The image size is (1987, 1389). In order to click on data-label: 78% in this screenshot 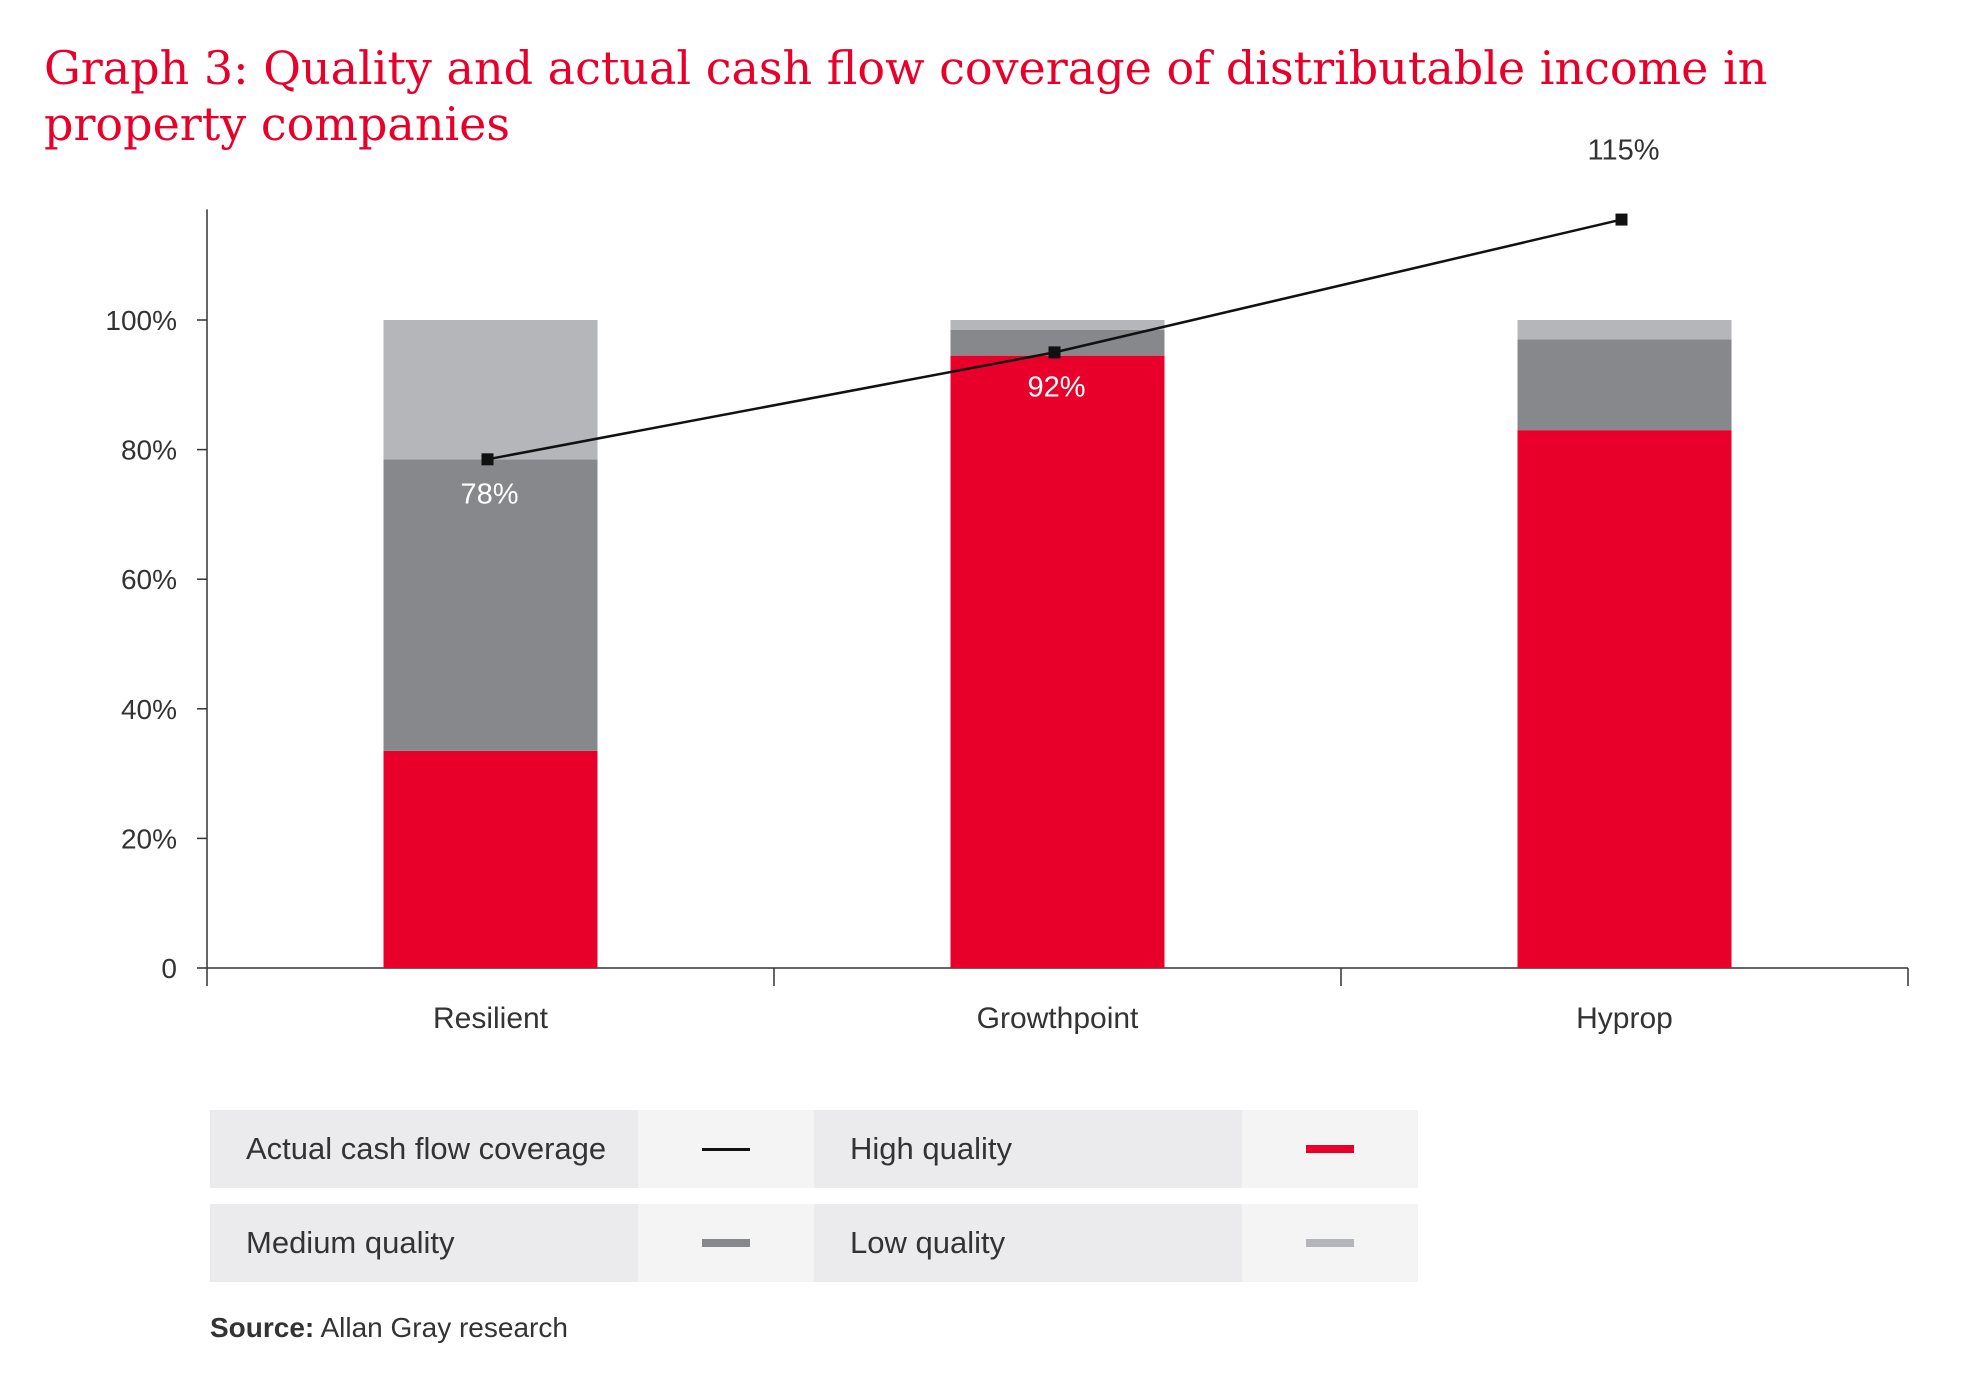, I will do `click(489, 494)`.